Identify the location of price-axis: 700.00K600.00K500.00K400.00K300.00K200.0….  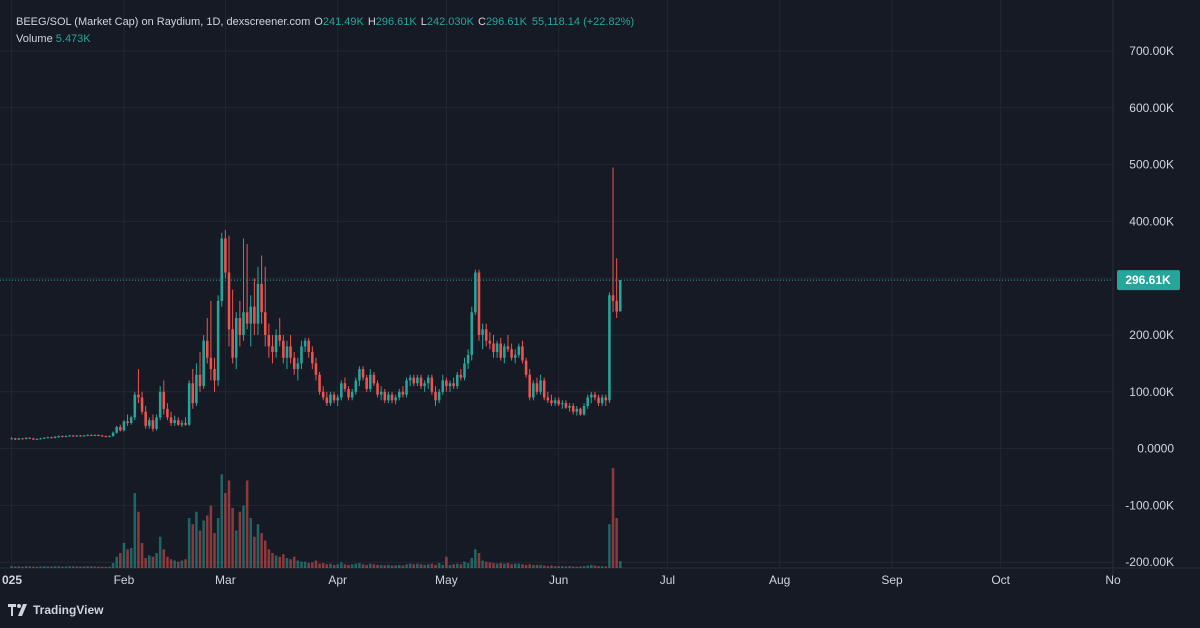
(1148, 306).